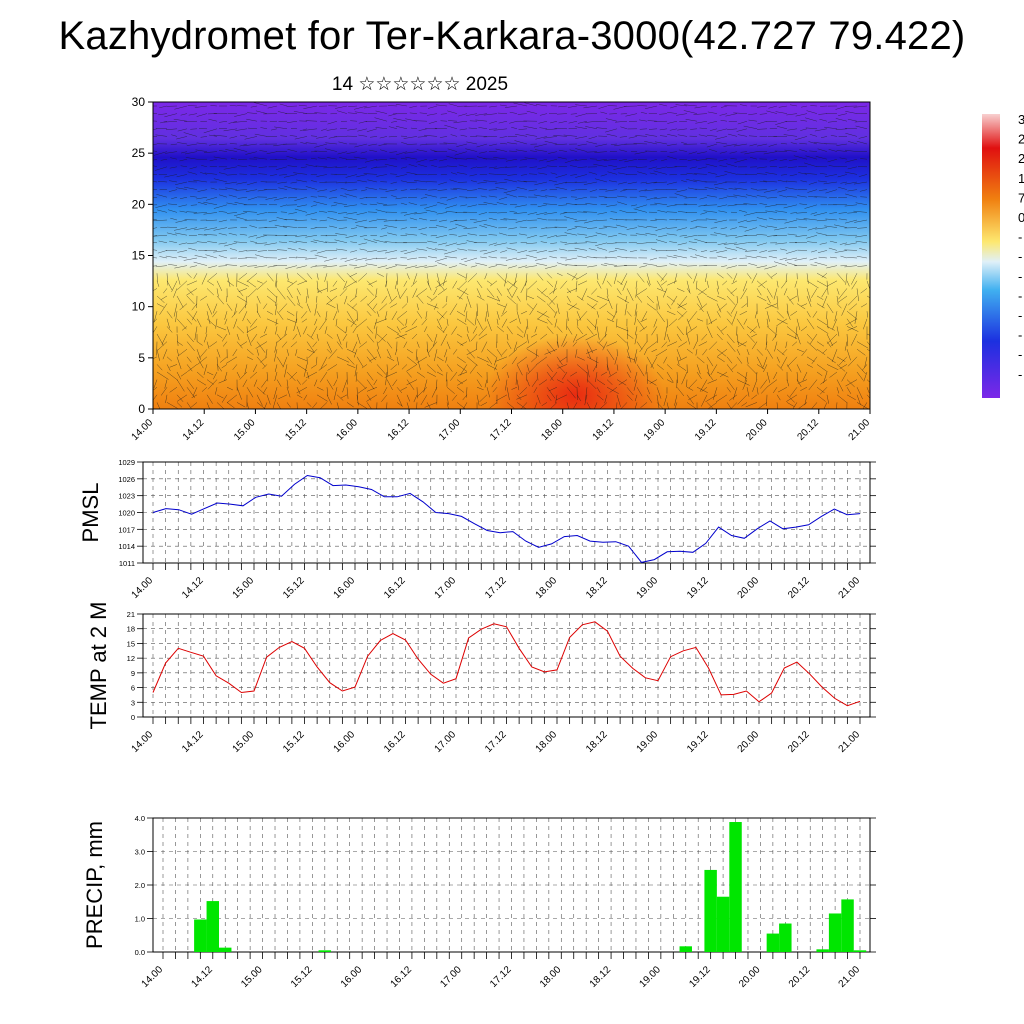 The width and height of the screenshot is (1024, 1024). I want to click on x-tick-label: 14.00, so click(143, 430).